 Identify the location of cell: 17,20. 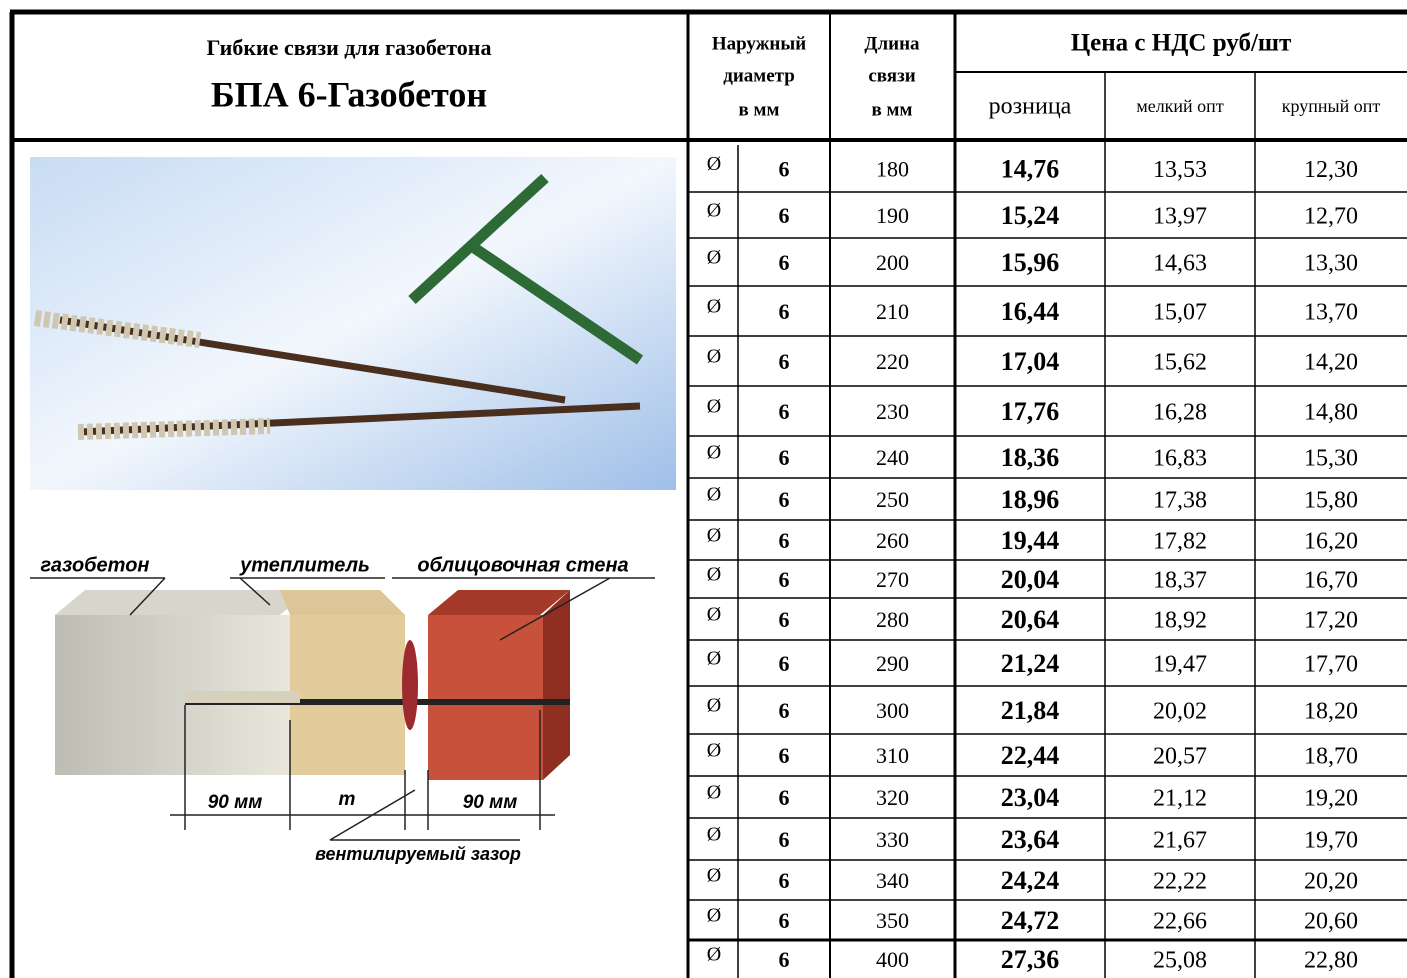
(1331, 621).